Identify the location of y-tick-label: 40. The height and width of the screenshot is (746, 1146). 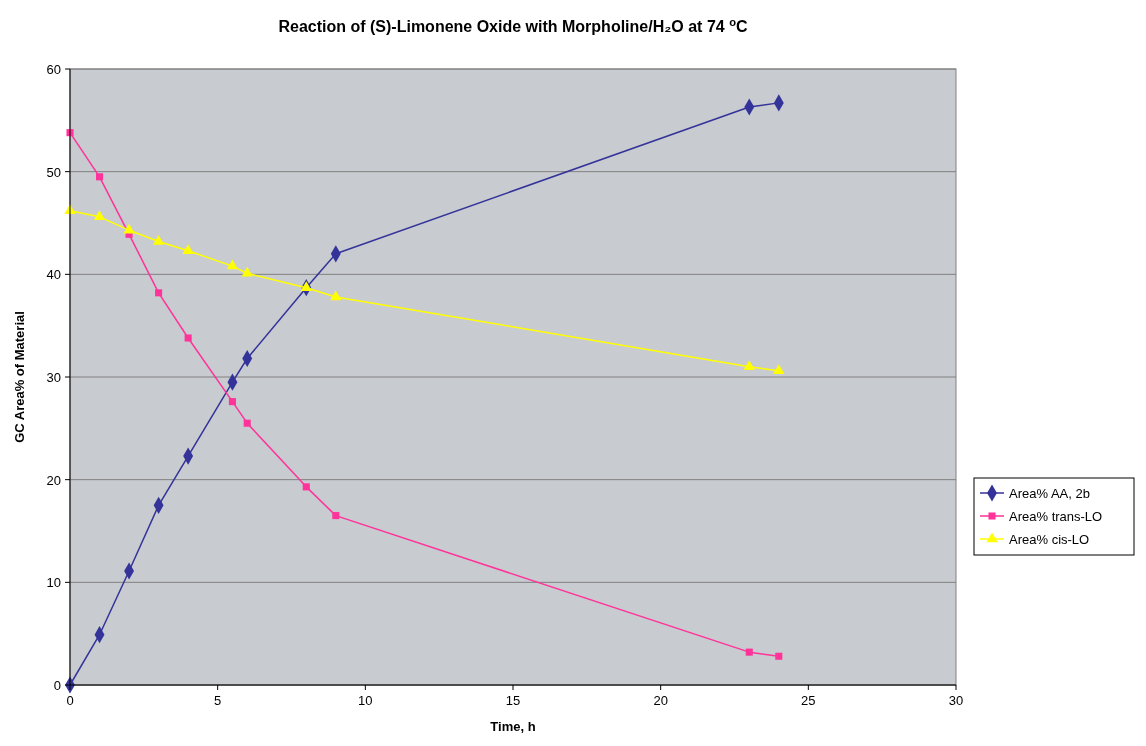
(53, 275).